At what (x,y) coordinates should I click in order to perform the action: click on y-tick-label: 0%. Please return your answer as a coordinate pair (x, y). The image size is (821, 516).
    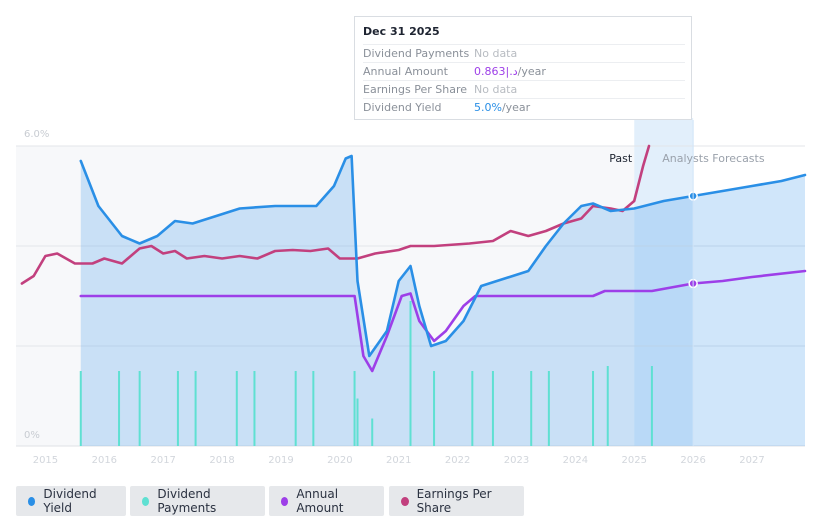
    Looking at the image, I should click on (32, 435).